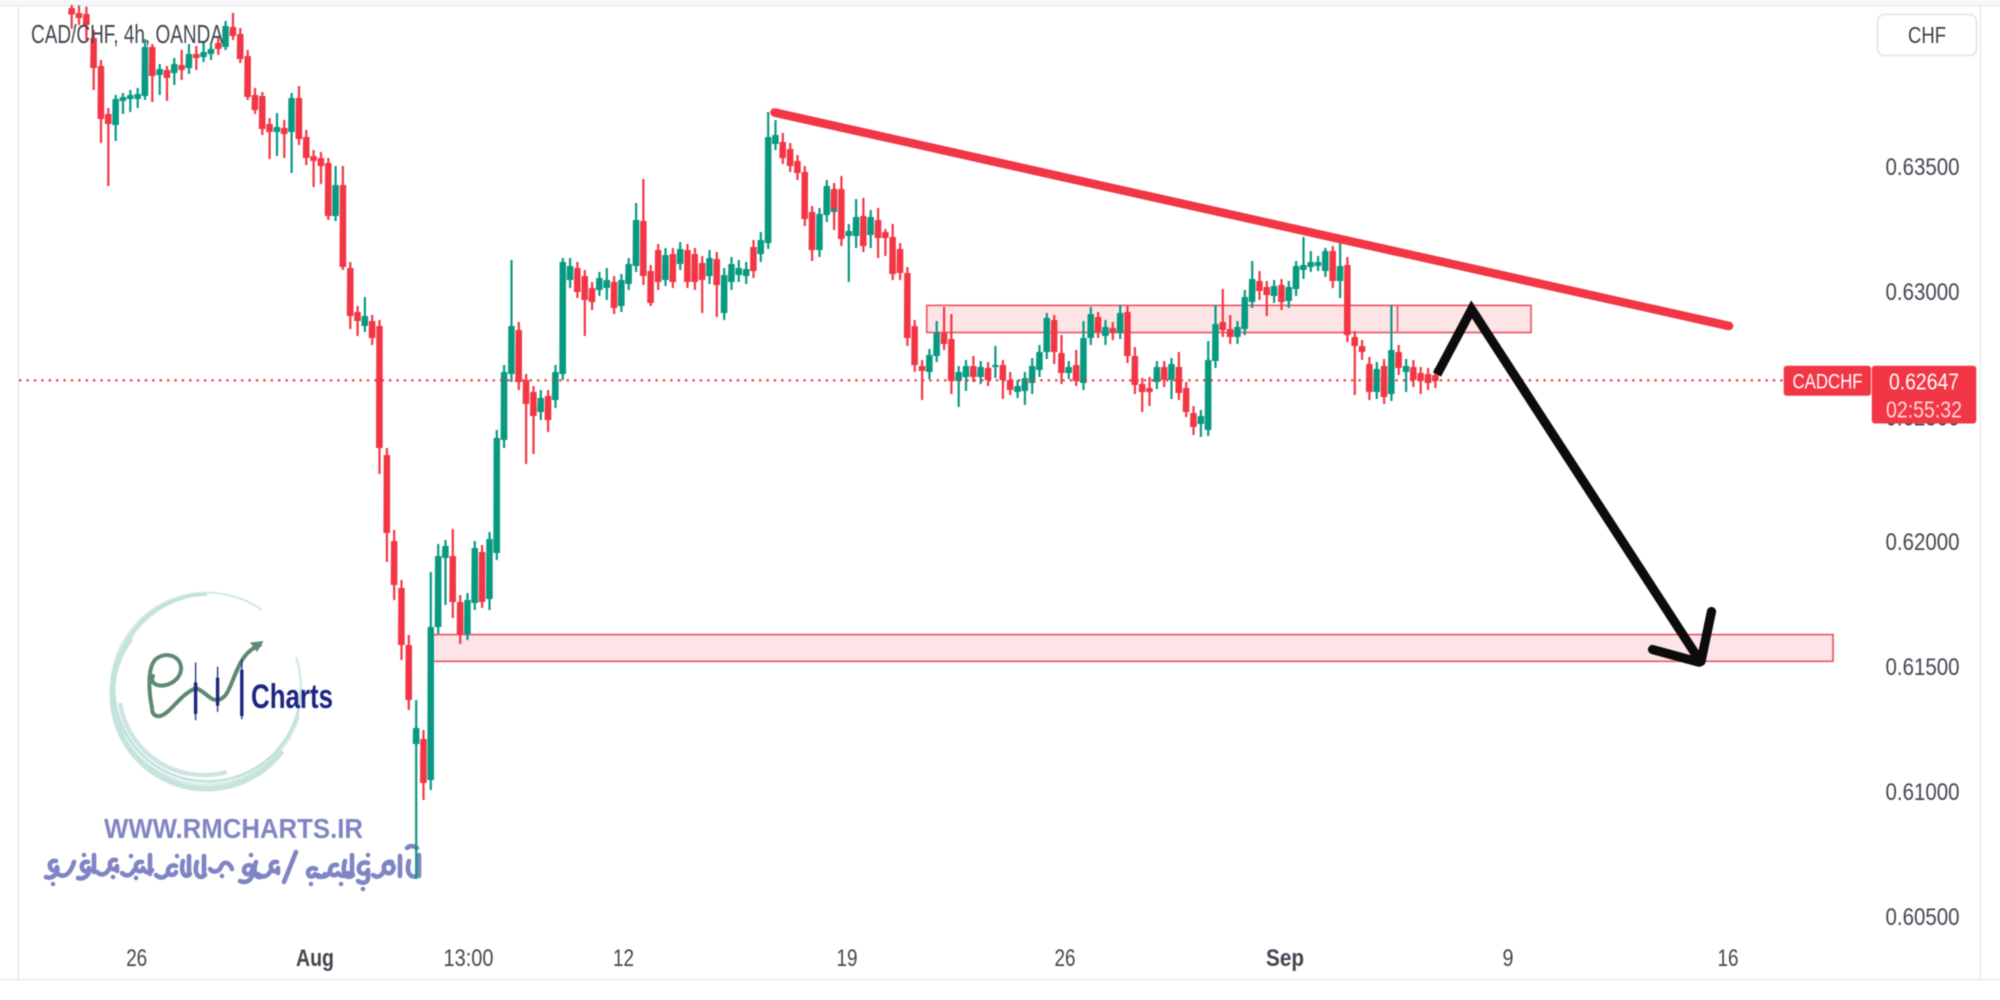 Image resolution: width=2000 pixels, height=1000 pixels. I want to click on svg-text: 0.62000, so click(1923, 542).